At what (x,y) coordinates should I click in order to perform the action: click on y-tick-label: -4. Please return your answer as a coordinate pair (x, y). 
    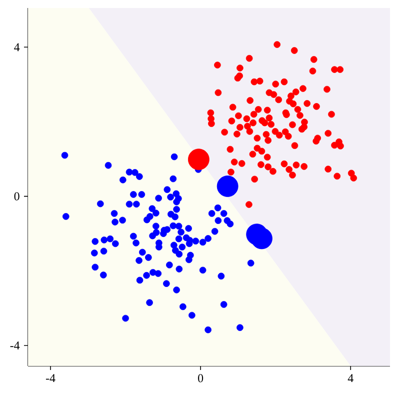
    Looking at the image, I should click on (15, 346).